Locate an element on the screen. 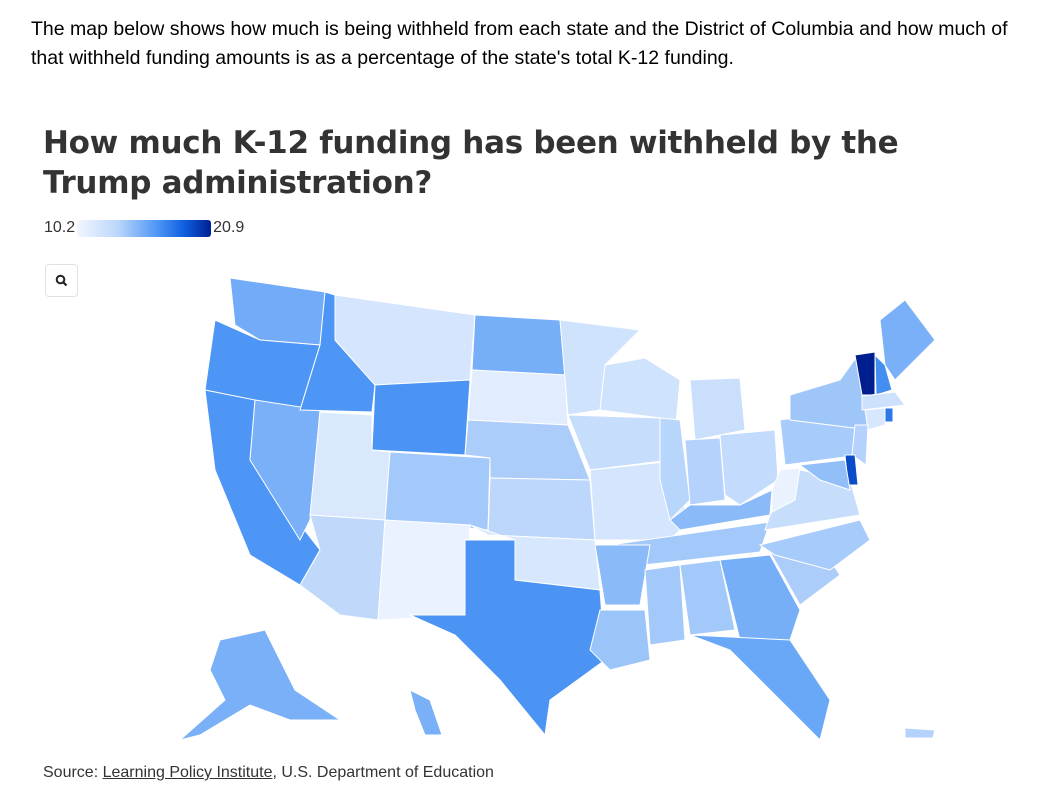 This screenshot has height=794, width=1045. state-ia is located at coordinates (619, 442).